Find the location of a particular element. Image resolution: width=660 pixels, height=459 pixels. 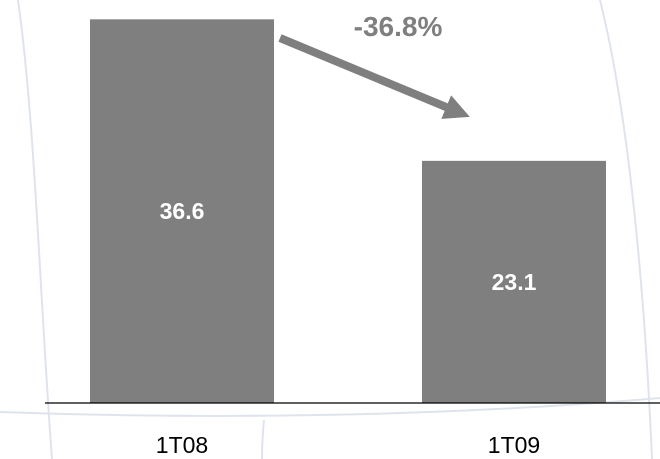

change-label: -36.8% is located at coordinates (398, 26).